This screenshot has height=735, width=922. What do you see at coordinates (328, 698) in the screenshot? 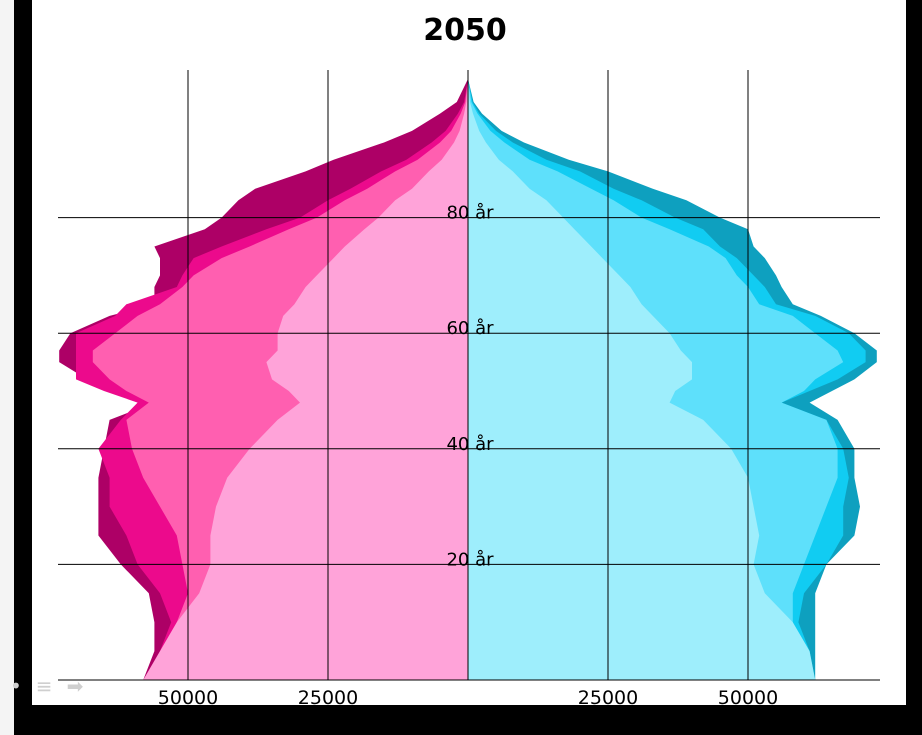
I see `x-tick-label-1: 25000` at bounding box center [328, 698].